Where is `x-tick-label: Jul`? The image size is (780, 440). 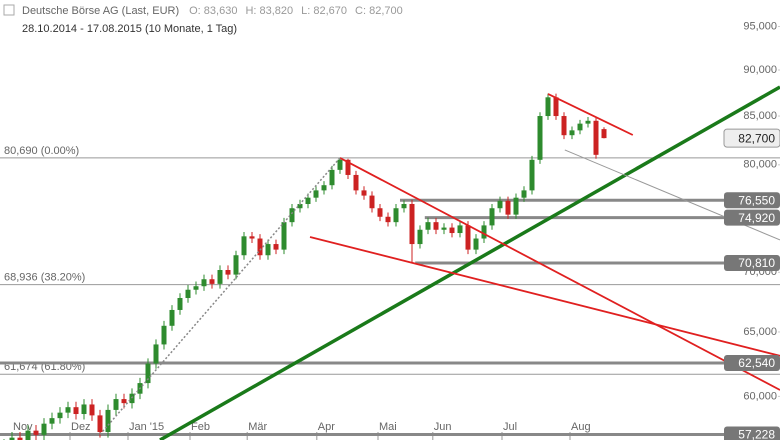 x-tick-label: Jul is located at coordinates (510, 427).